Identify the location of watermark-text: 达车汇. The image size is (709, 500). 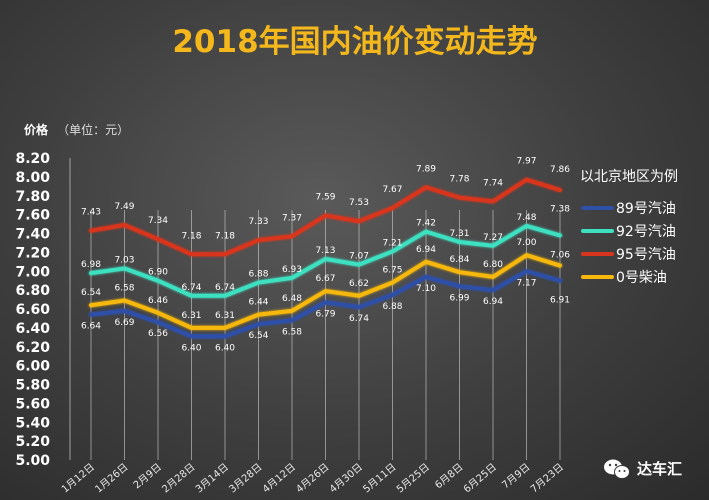
(659, 469).